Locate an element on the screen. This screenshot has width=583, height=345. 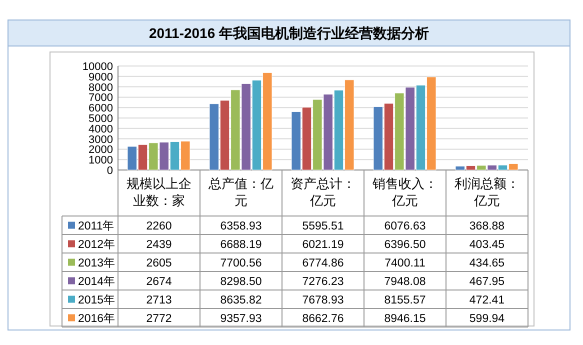
y-tick-label: 2000 is located at coordinates (100, 150).